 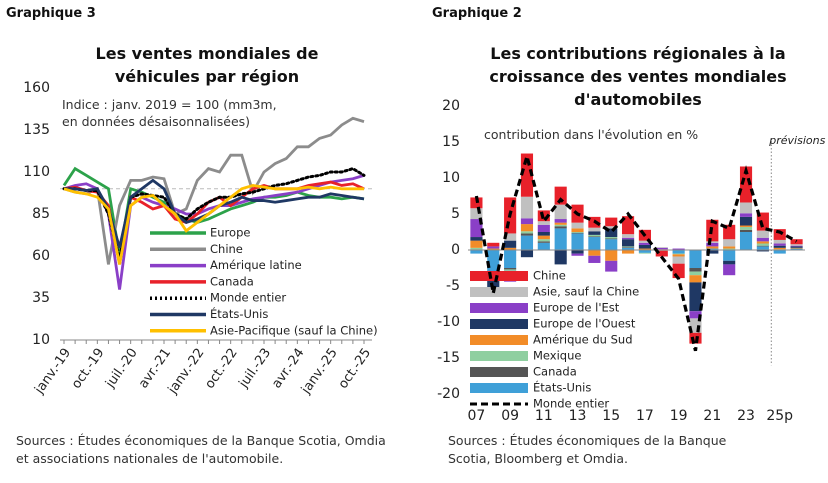 I want to click on legend-label: États-Unis, so click(x=562, y=387).